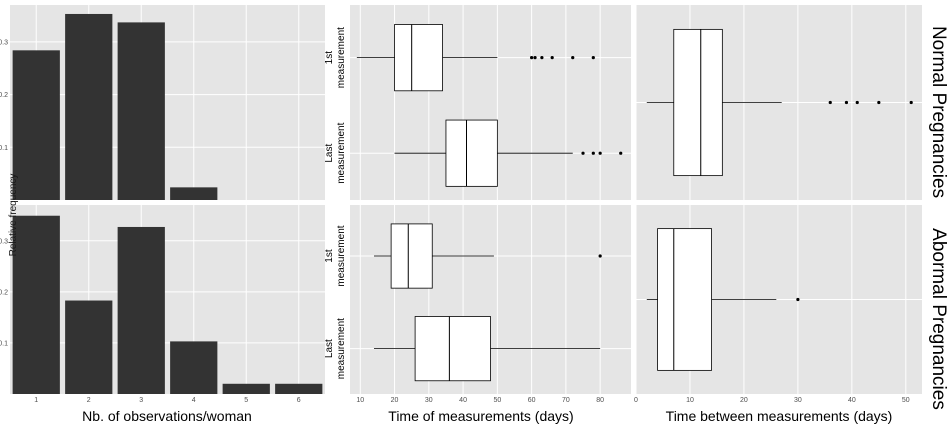 The width and height of the screenshot is (950, 427). What do you see at coordinates (13, 215) in the screenshot?
I see `bar-ylabel: Relative frequency` at bounding box center [13, 215].